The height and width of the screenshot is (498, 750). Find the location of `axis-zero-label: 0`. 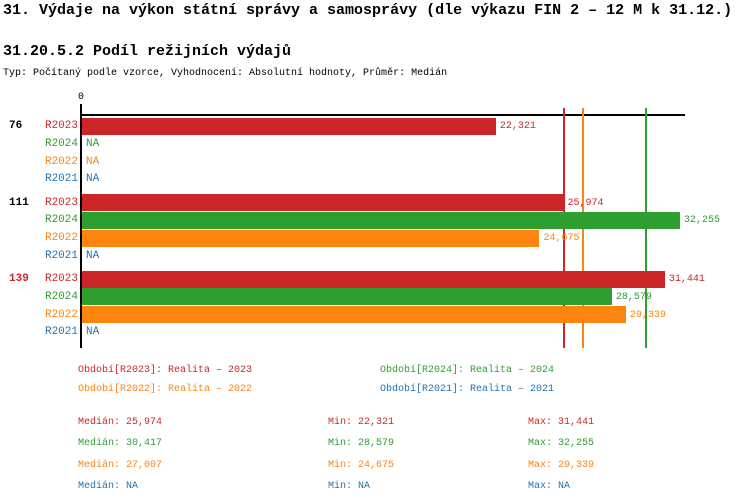

axis-zero-label: 0 is located at coordinates (80, 97).